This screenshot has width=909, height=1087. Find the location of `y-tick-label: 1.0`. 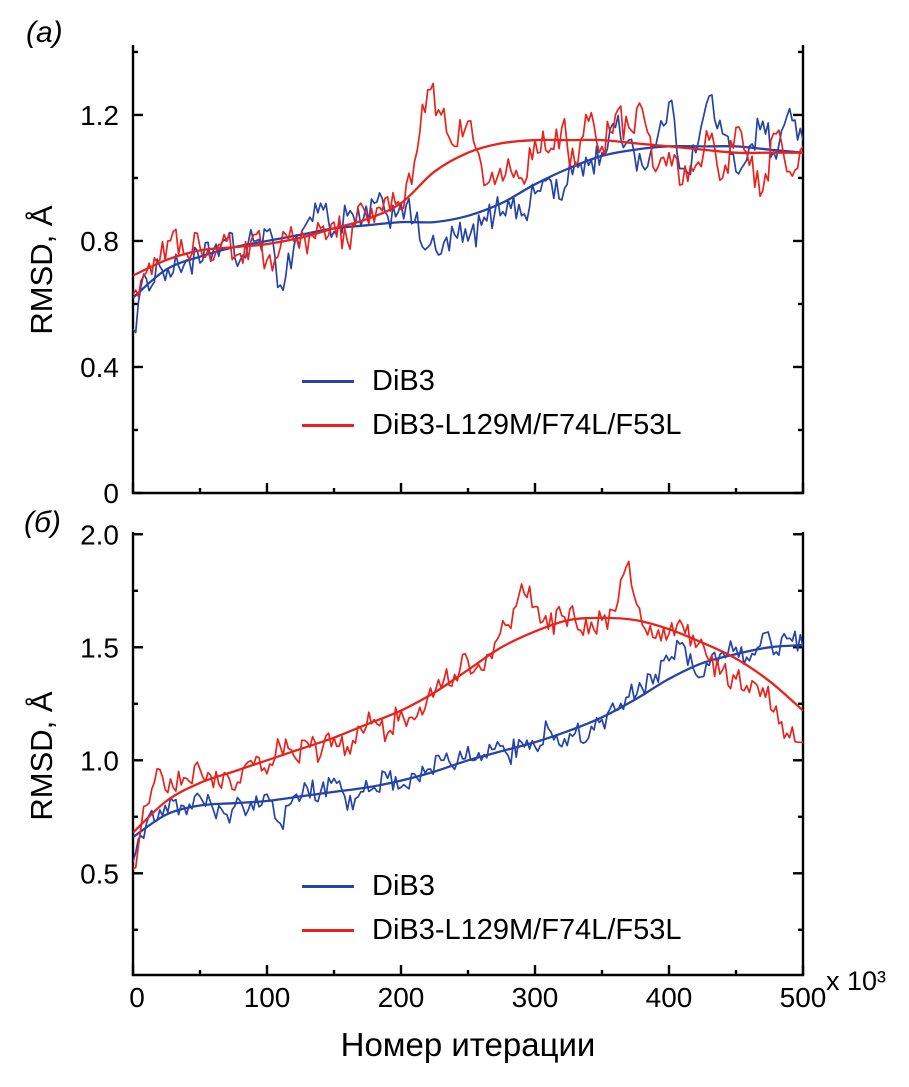

y-tick-label: 1.0 is located at coordinates (99, 760).